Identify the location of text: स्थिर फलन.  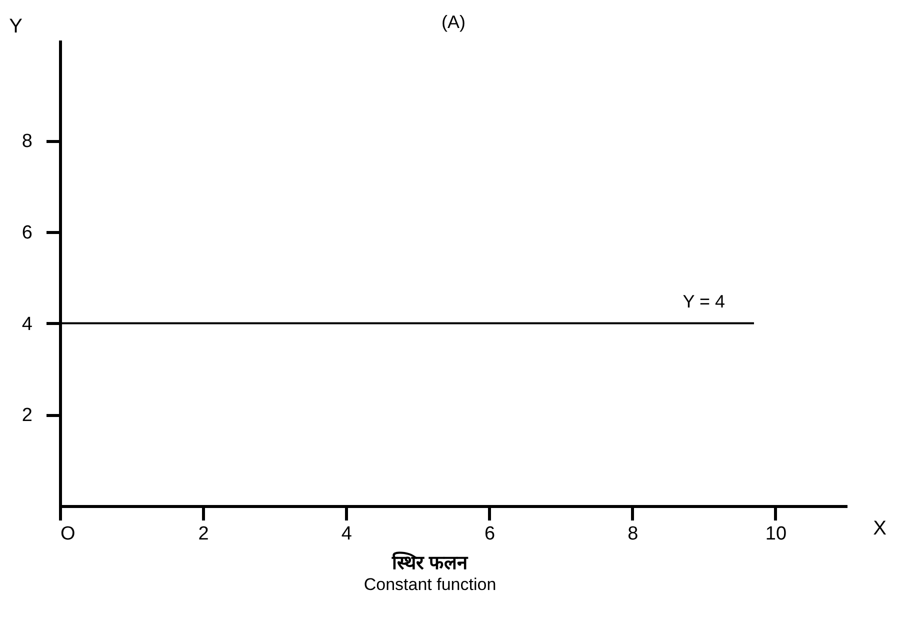
(430, 563).